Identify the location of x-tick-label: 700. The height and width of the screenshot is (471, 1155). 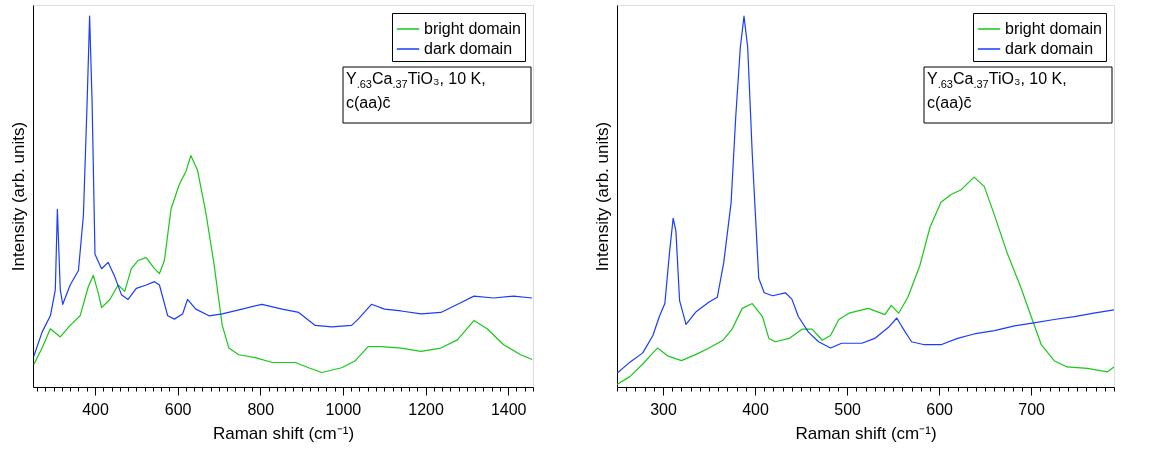
(1032, 409).